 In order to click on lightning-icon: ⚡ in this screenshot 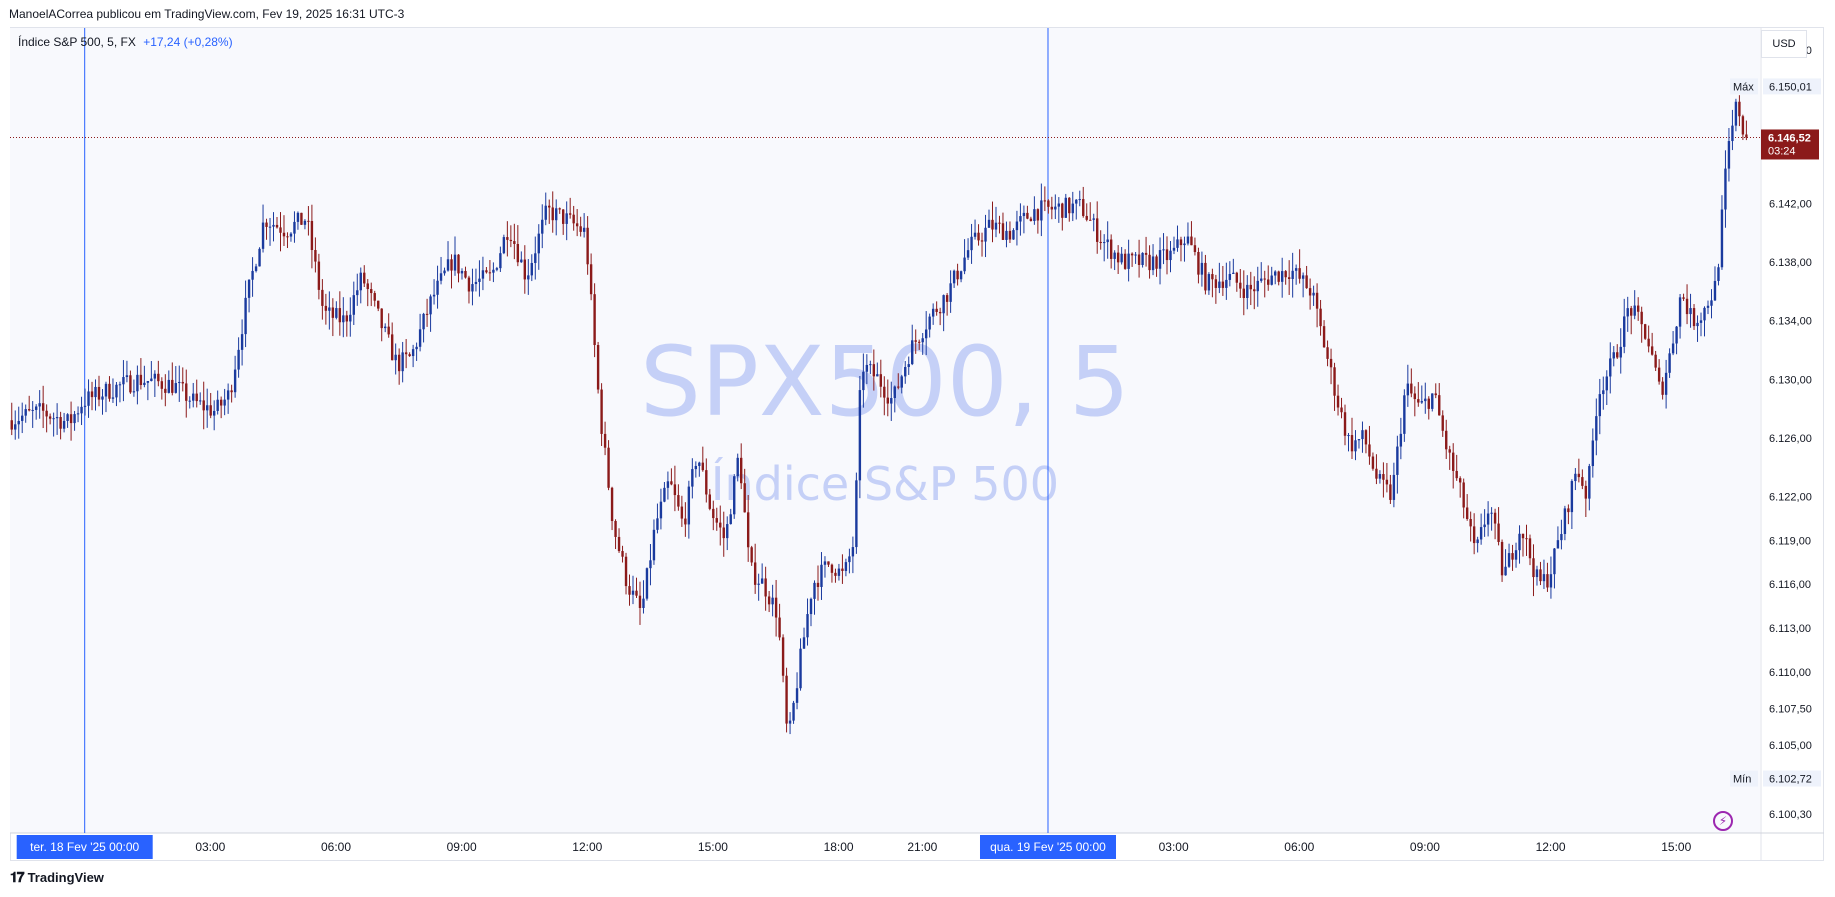, I will do `click(1723, 821)`.